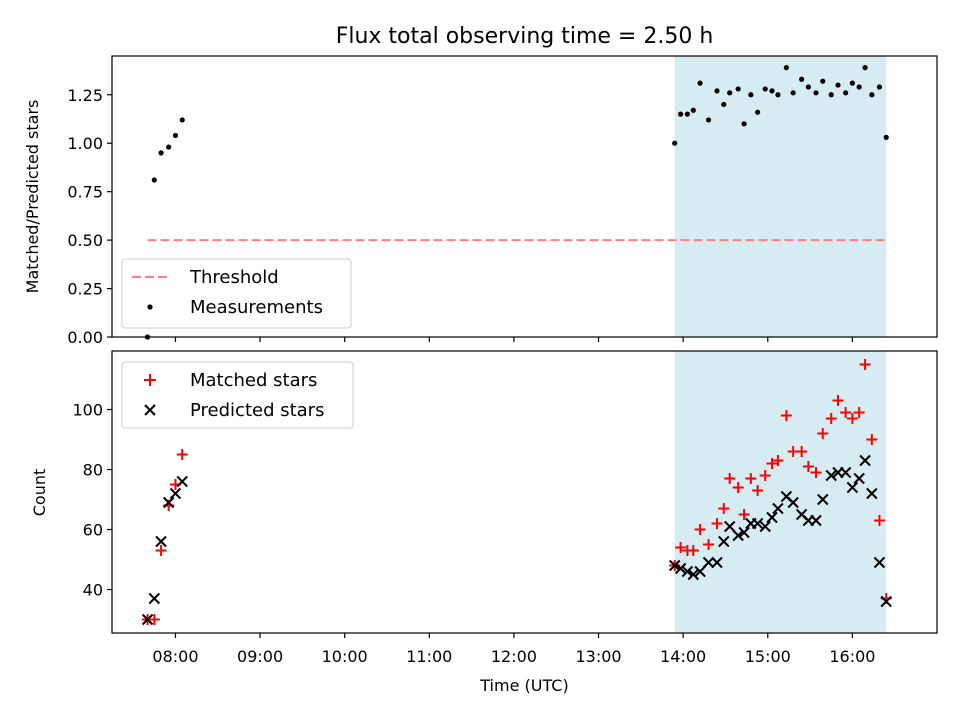  Describe the element at coordinates (236, 293) in the screenshot. I see `legend-box` at that location.